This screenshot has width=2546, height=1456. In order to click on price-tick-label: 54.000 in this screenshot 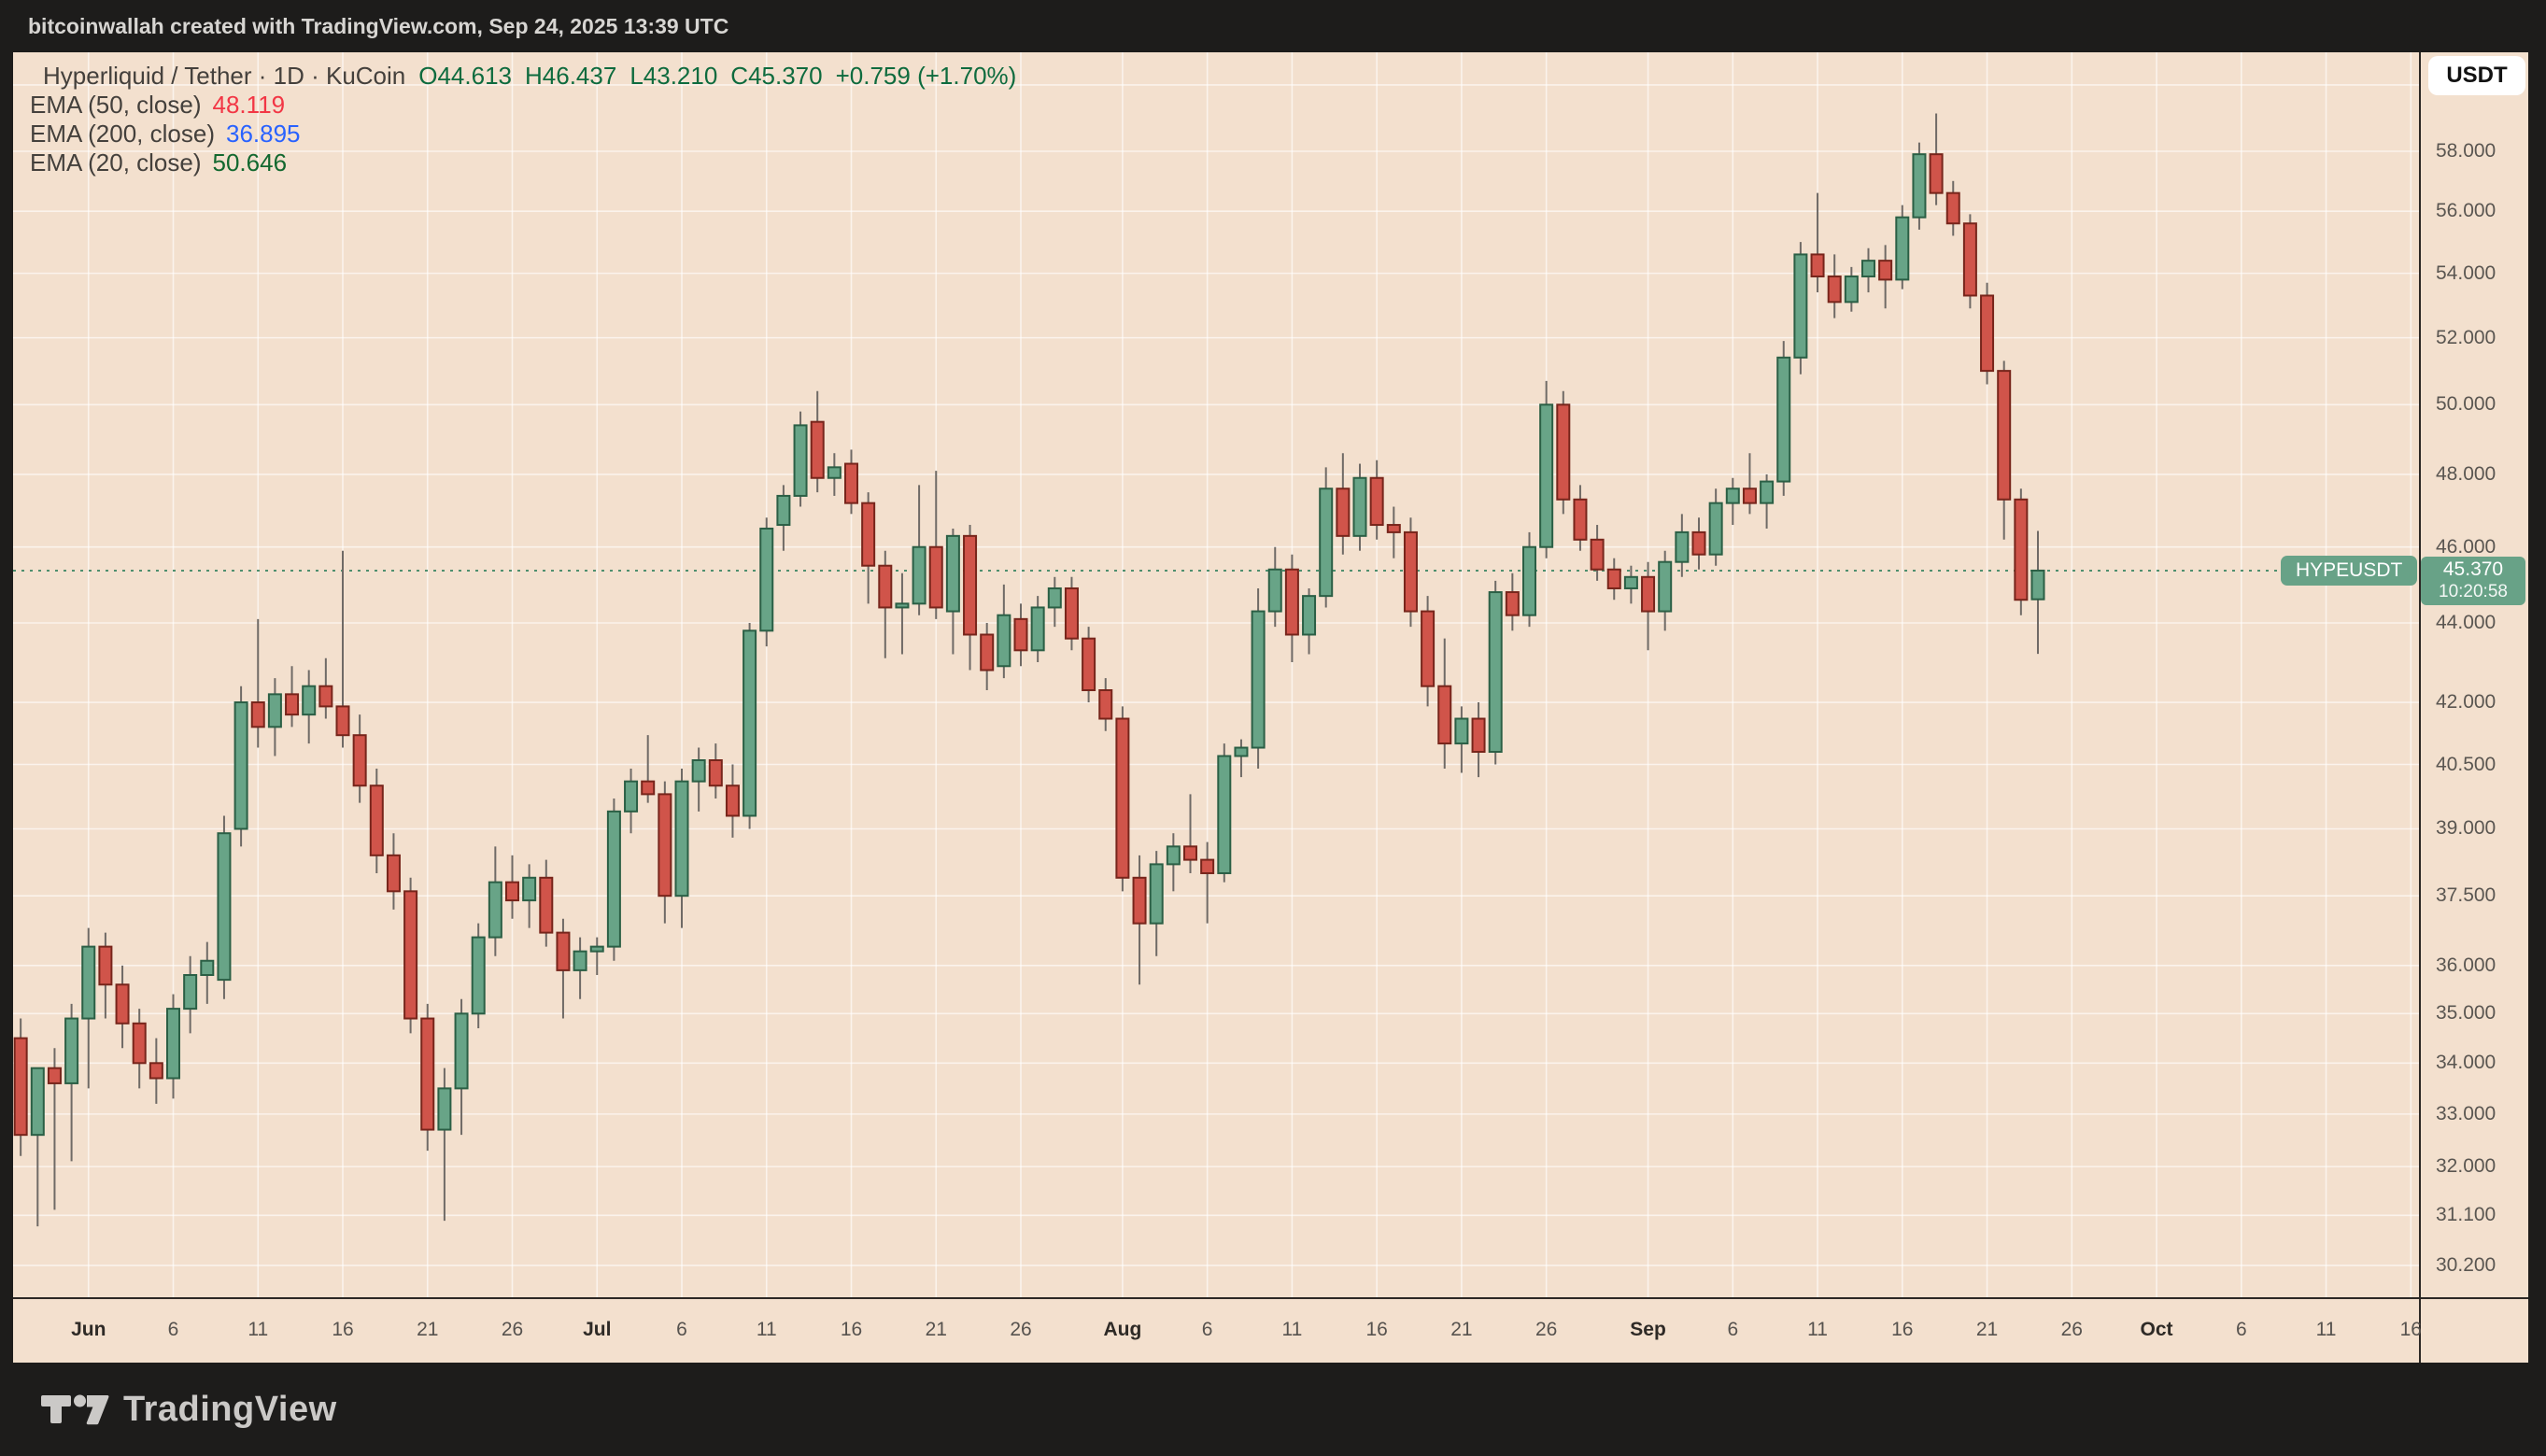, I will do `click(2466, 273)`.